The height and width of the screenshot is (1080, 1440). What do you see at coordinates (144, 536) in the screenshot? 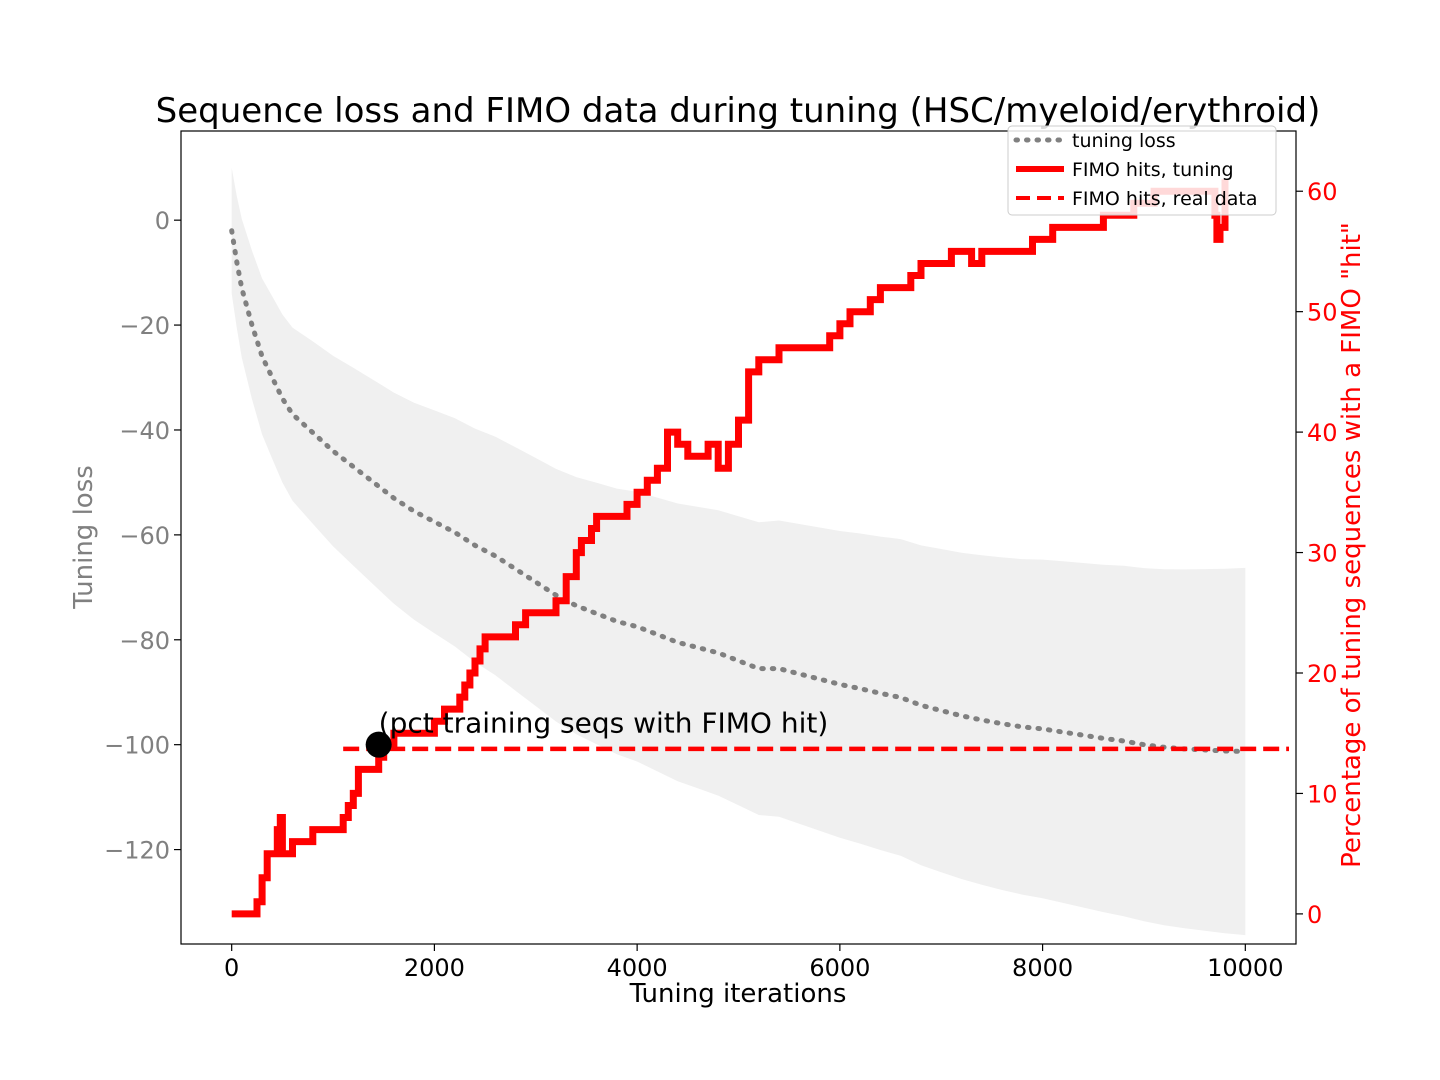
I see `y-left-tick-label: −60` at bounding box center [144, 536].